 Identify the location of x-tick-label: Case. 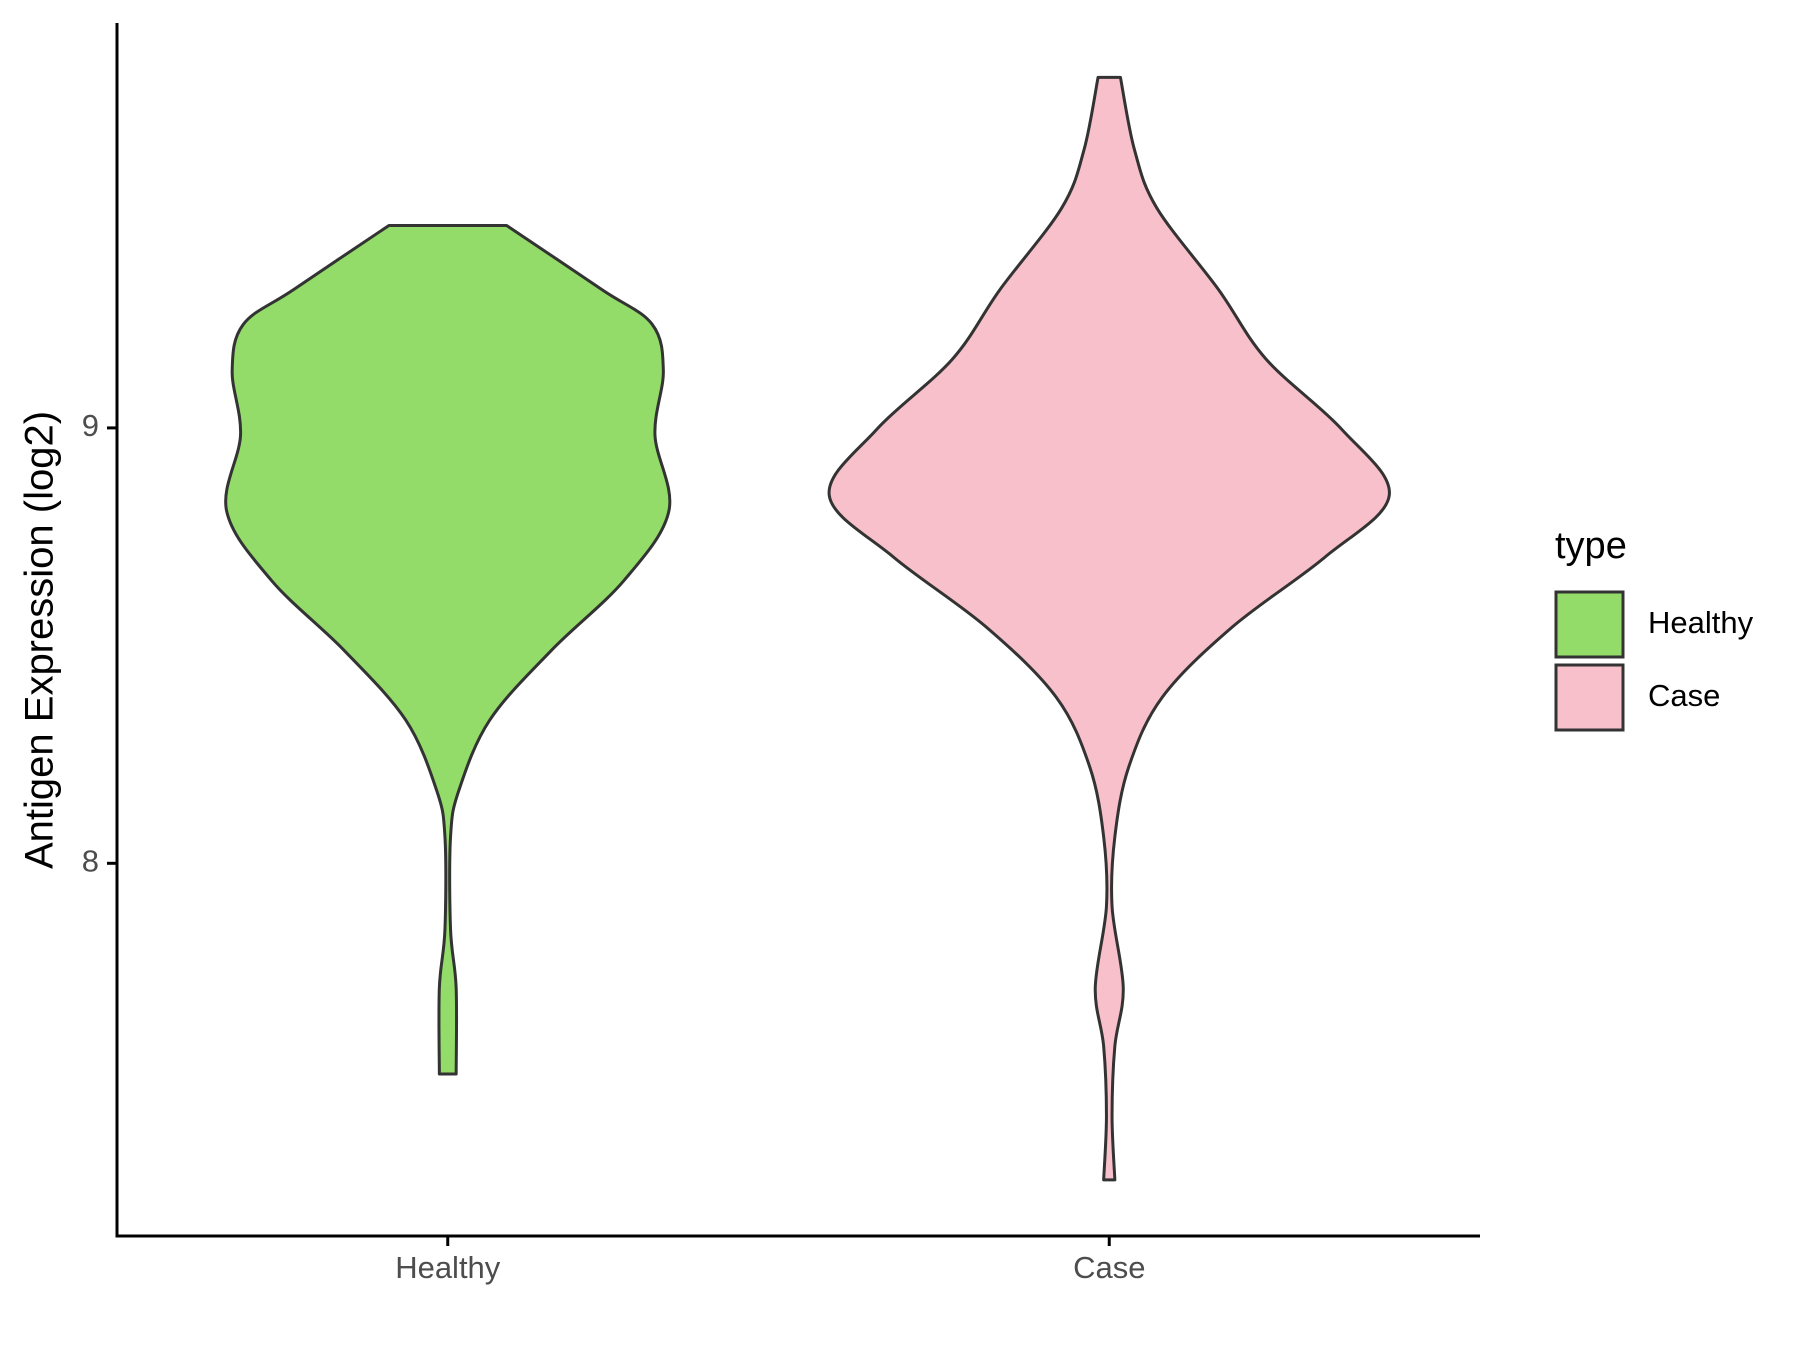
(1109, 1267).